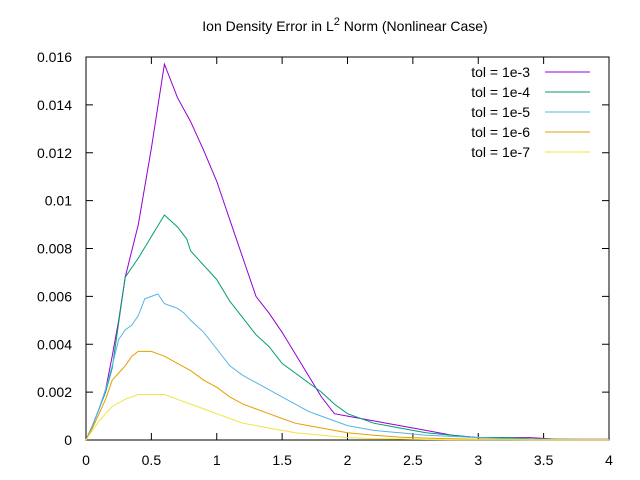 Image resolution: width=640 pixels, height=480 pixels. Describe the element at coordinates (54, 57) in the screenshot. I see `y-tick-label: 0.016` at that location.